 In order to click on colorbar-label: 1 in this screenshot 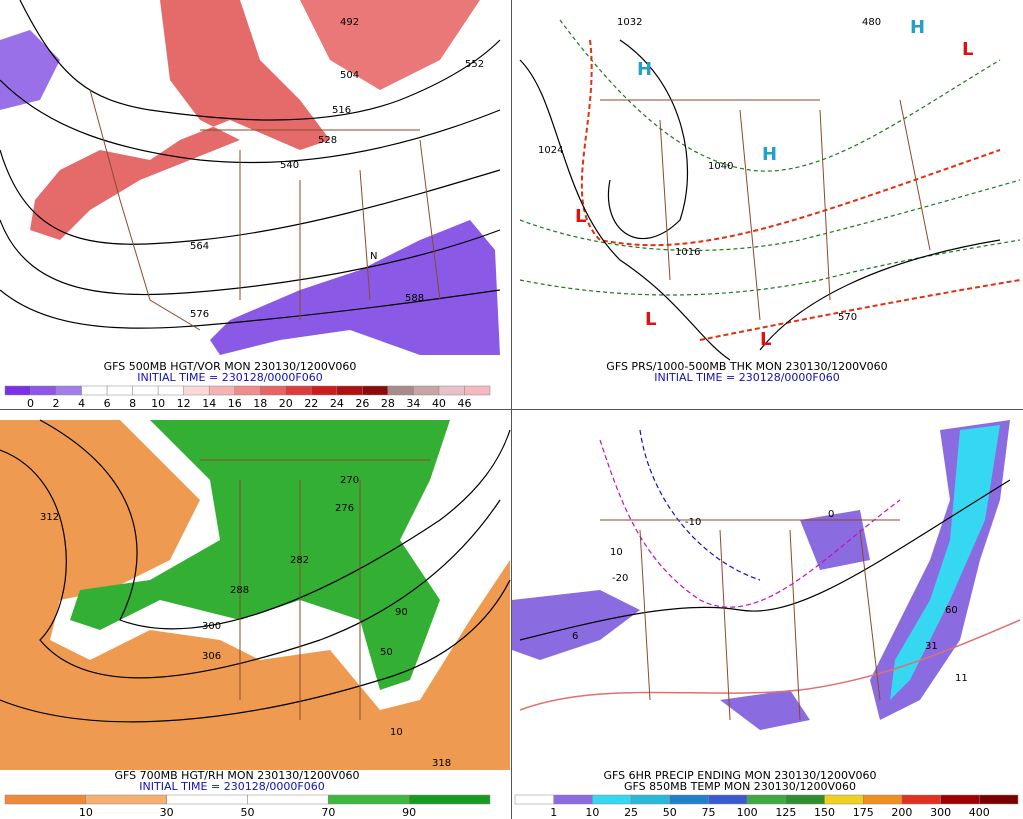, I will do `click(553, 812)`.